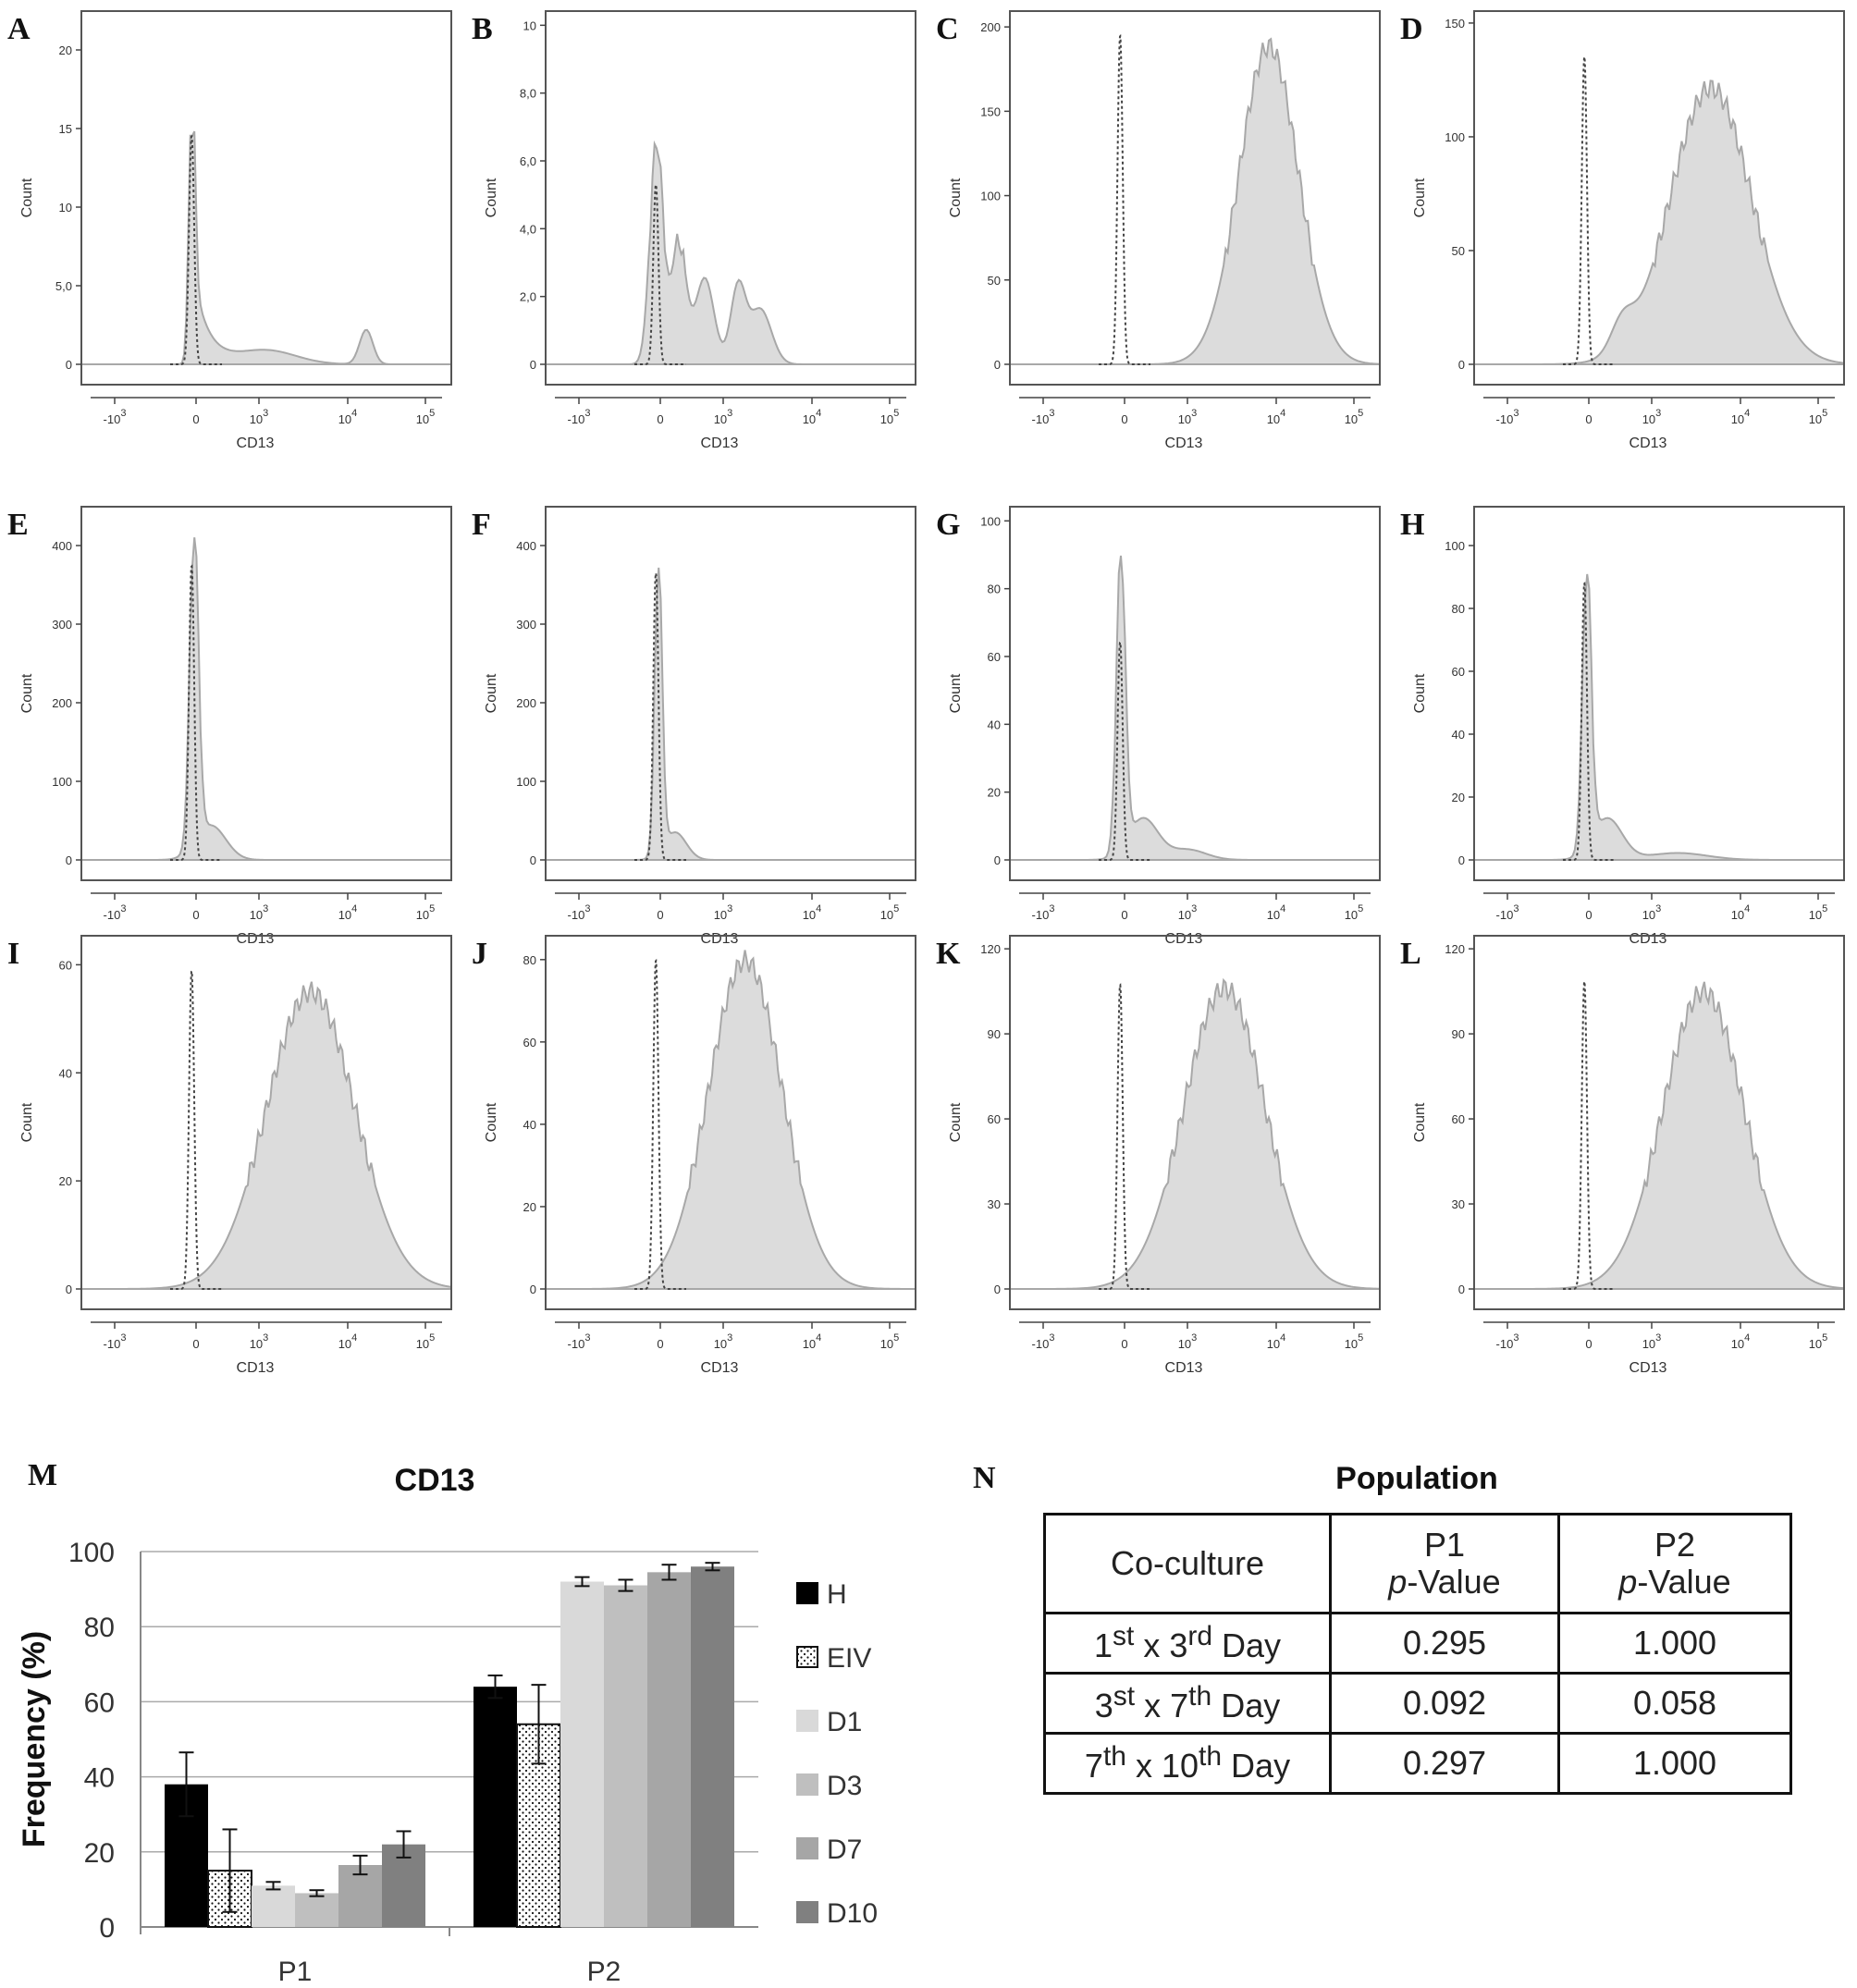  I want to click on row-comparison: 7th x 10th Day, so click(1187, 1763).